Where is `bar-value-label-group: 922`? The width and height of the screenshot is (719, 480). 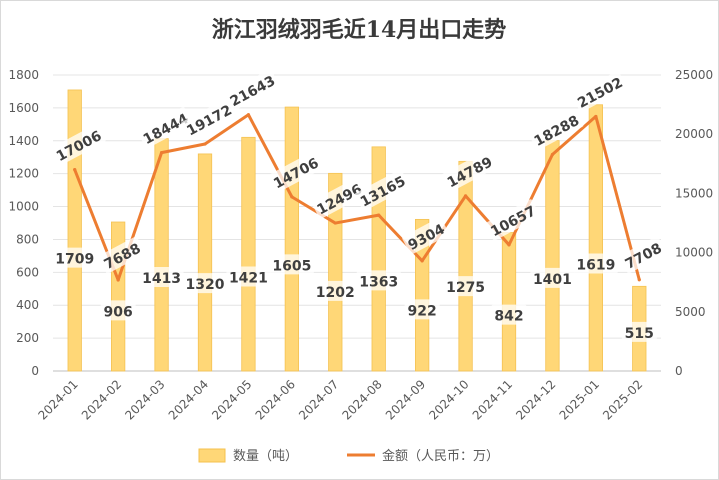 bar-value-label-group: 922 is located at coordinates (422, 309).